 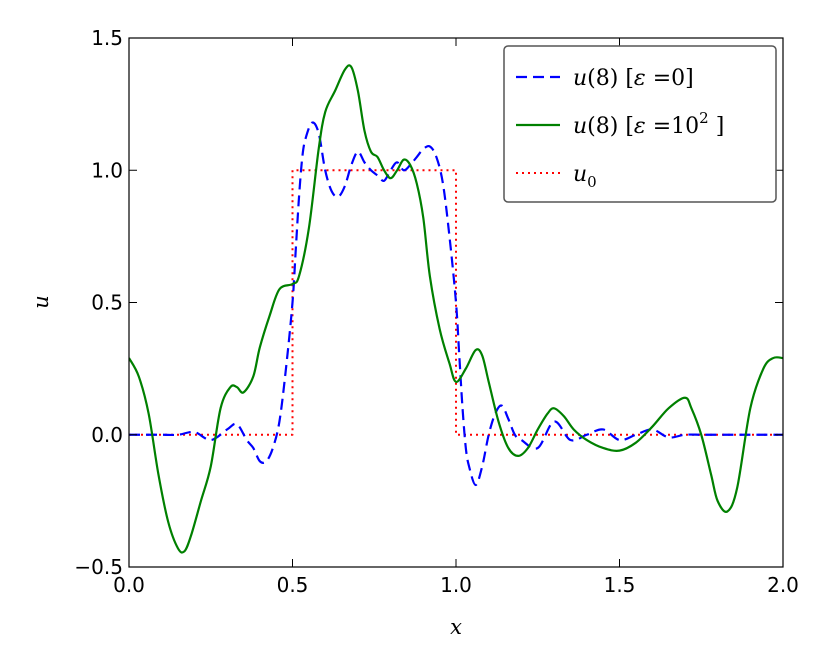 What do you see at coordinates (98, 567) in the screenshot?
I see `y-tick-label: −0.5` at bounding box center [98, 567].